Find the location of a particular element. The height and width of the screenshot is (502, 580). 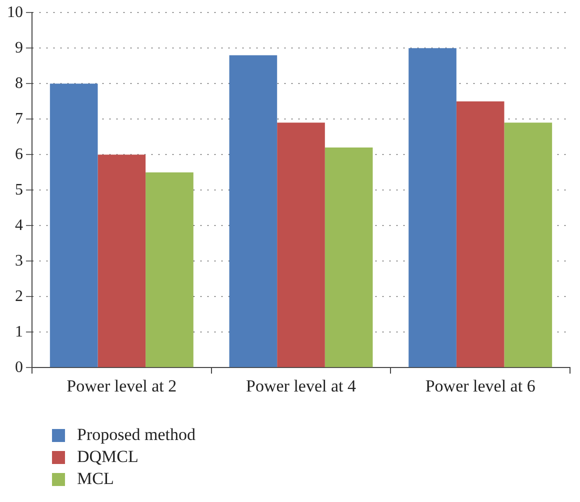

y-tick-label: 4 is located at coordinates (19, 225).